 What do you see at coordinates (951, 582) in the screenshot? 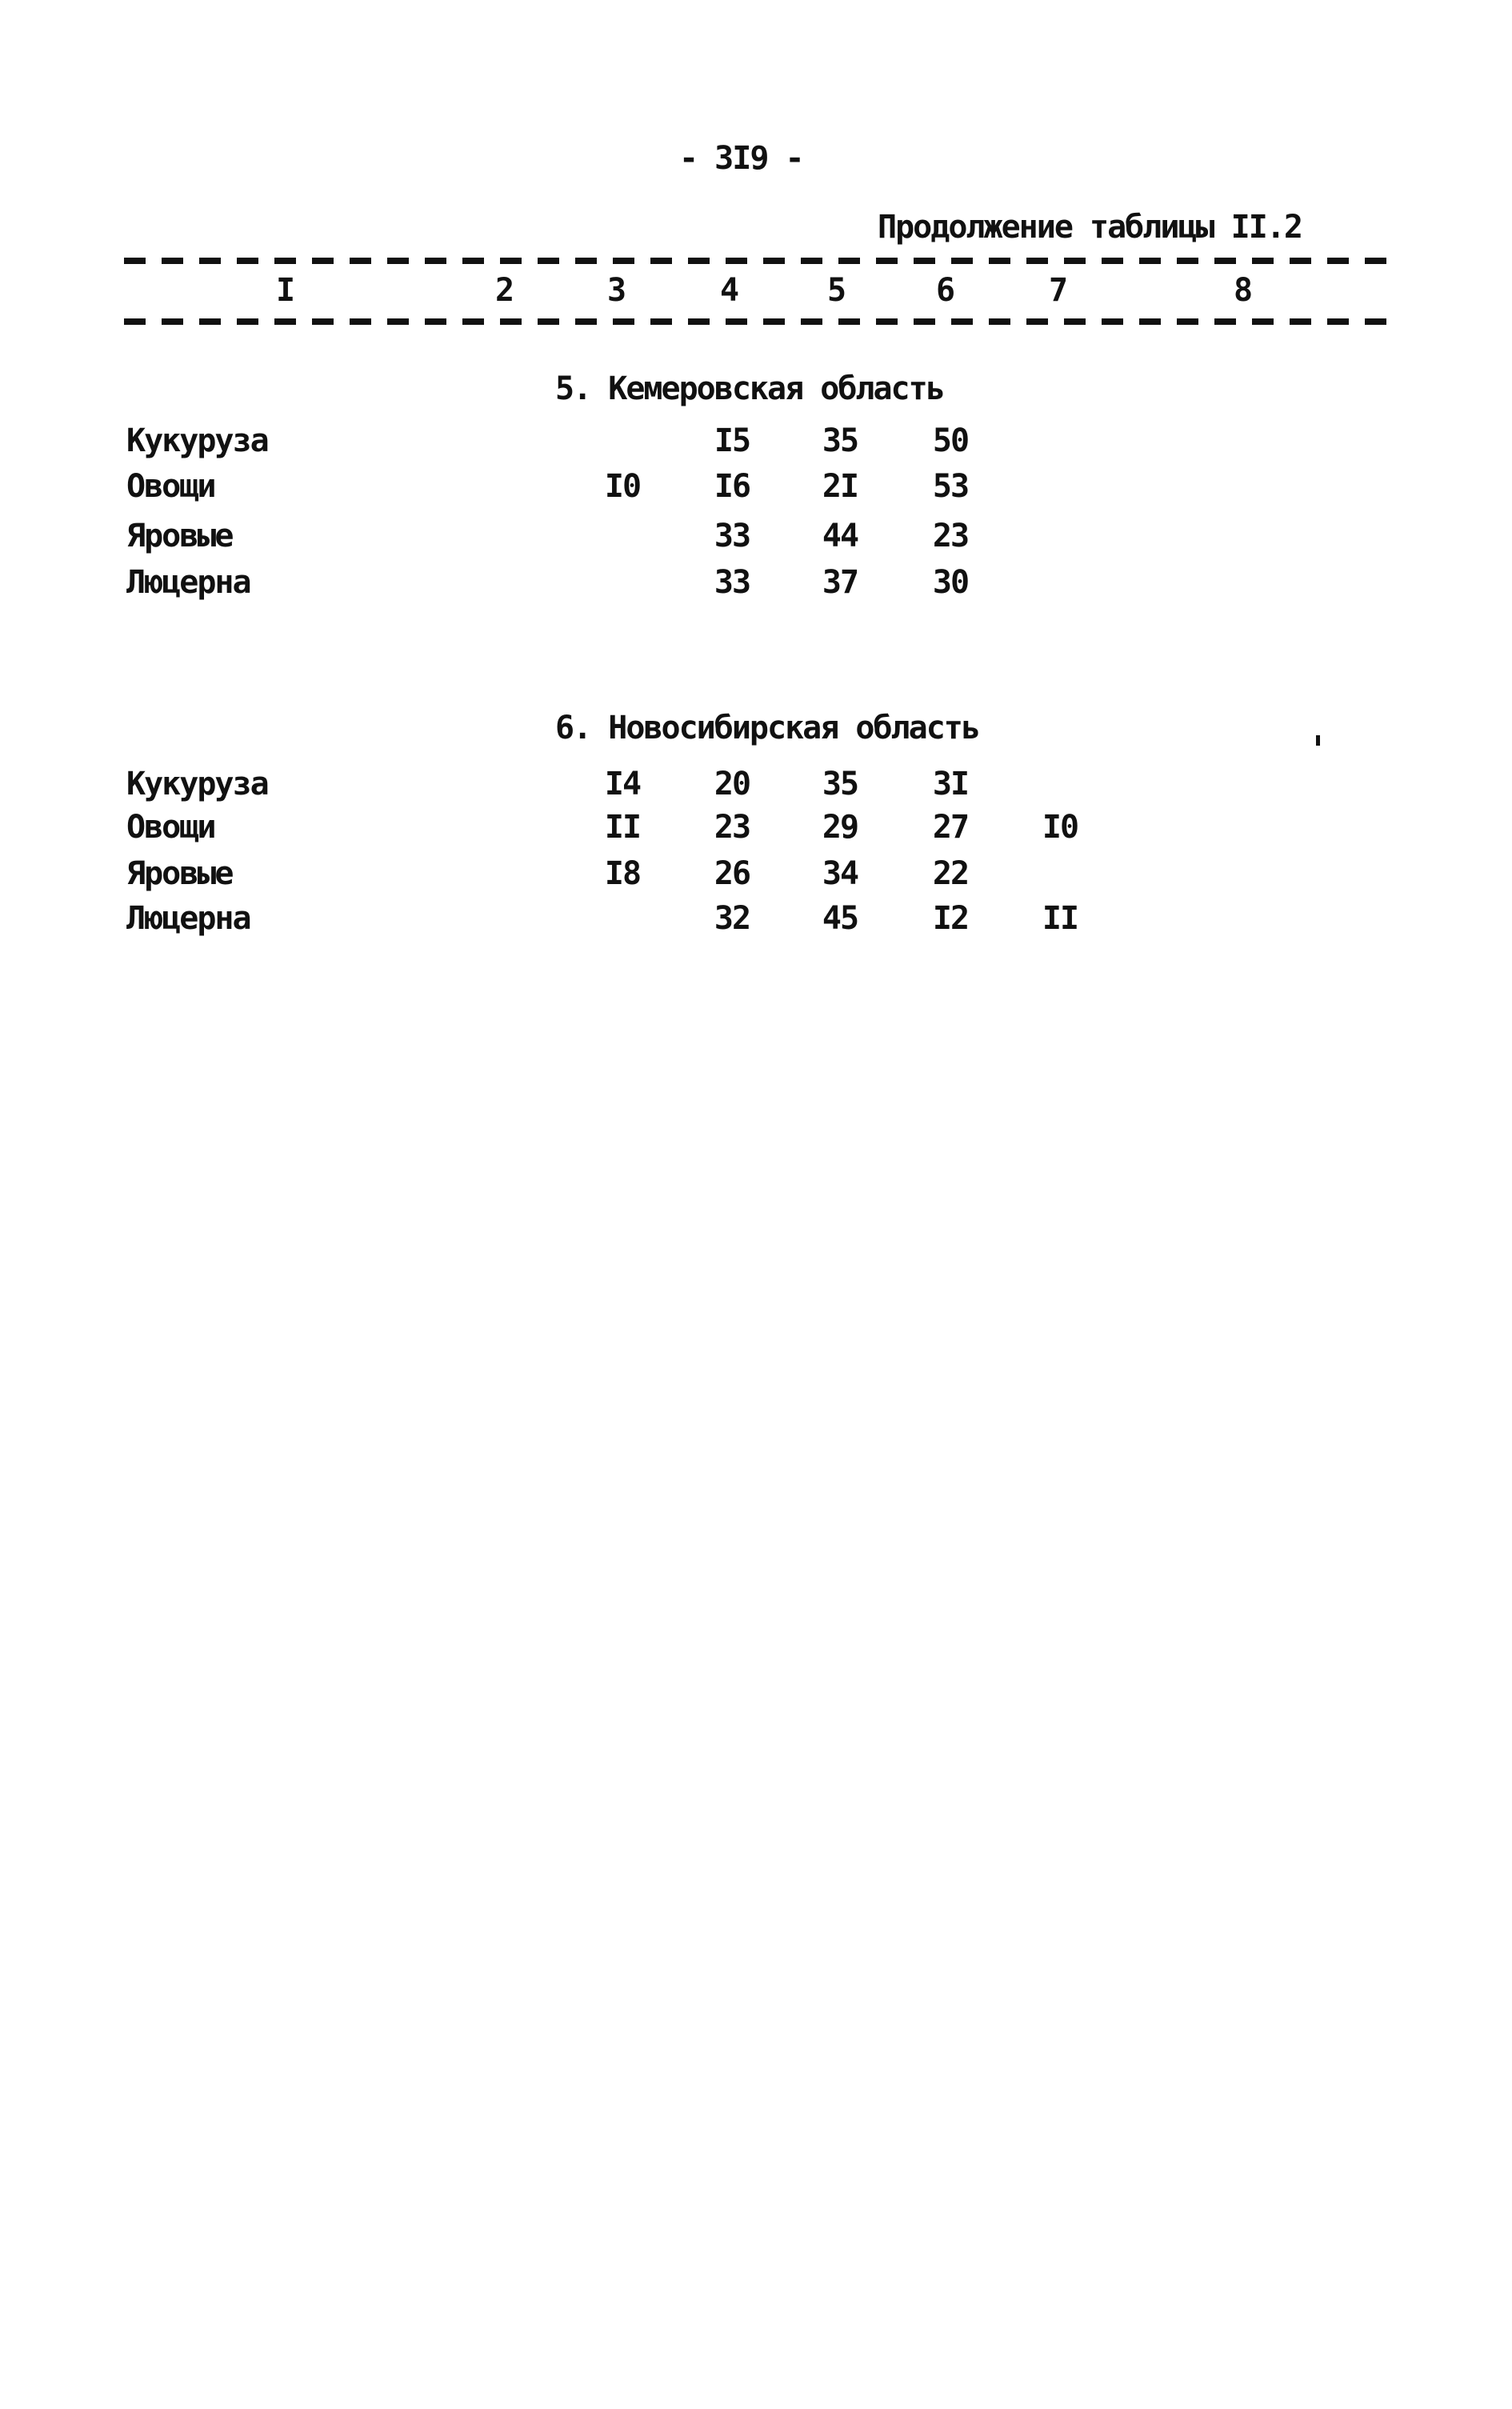
I see `cell-col6: 30` at bounding box center [951, 582].